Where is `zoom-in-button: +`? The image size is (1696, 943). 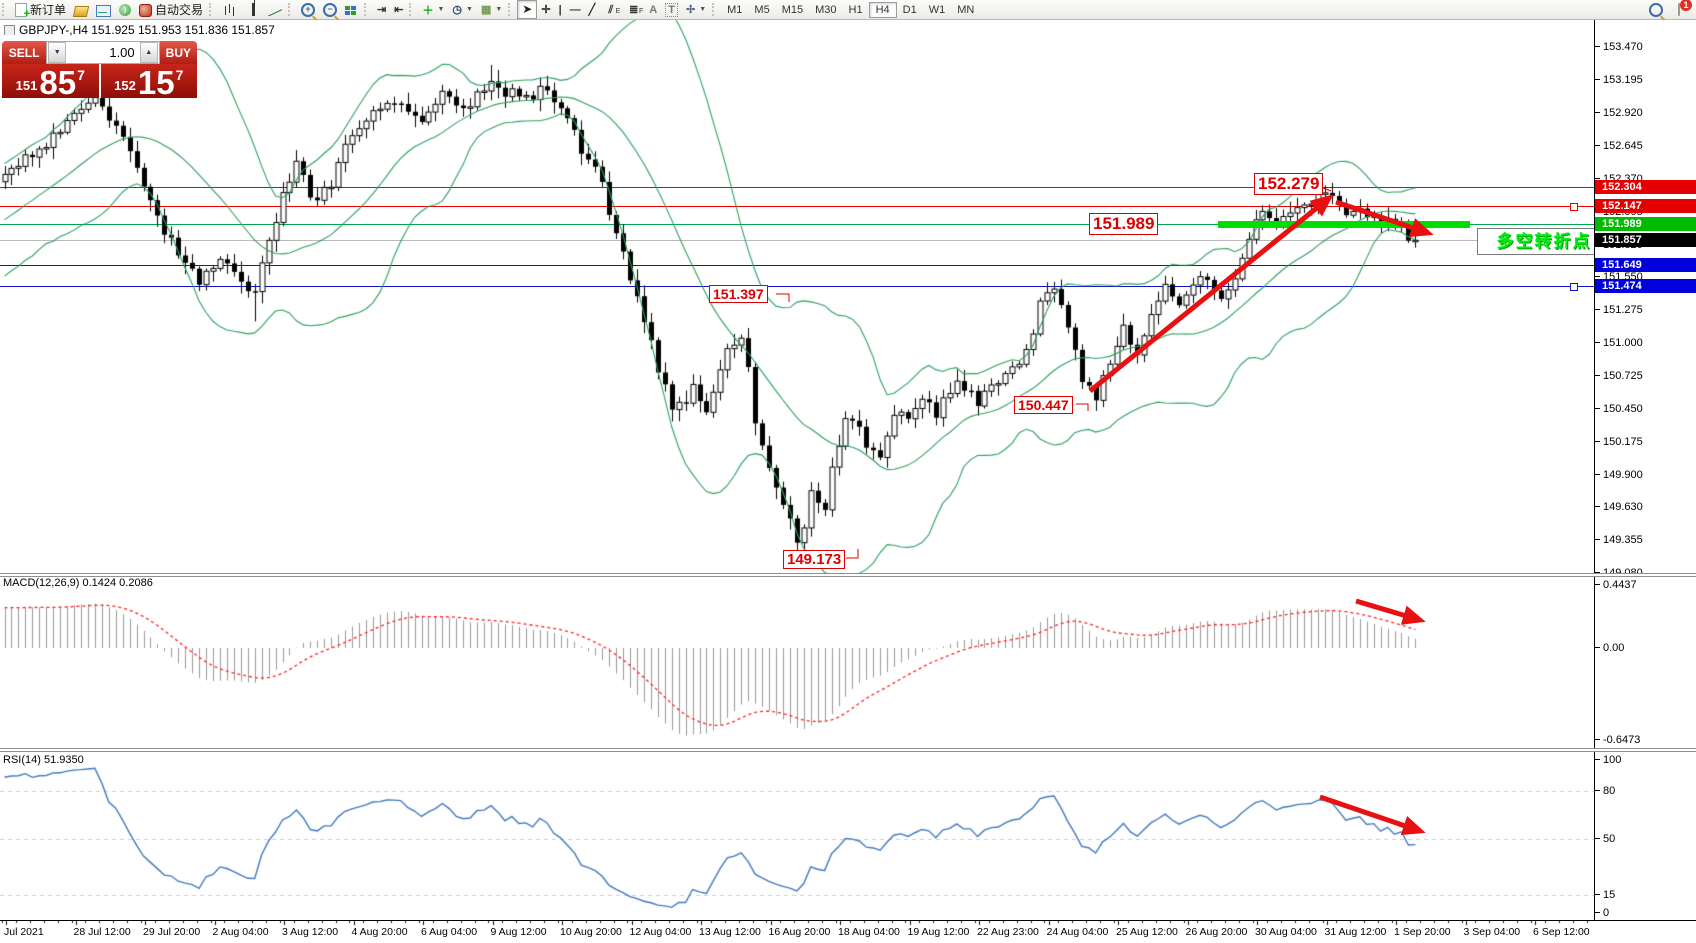
zoom-in-button: + is located at coordinates (308, 9).